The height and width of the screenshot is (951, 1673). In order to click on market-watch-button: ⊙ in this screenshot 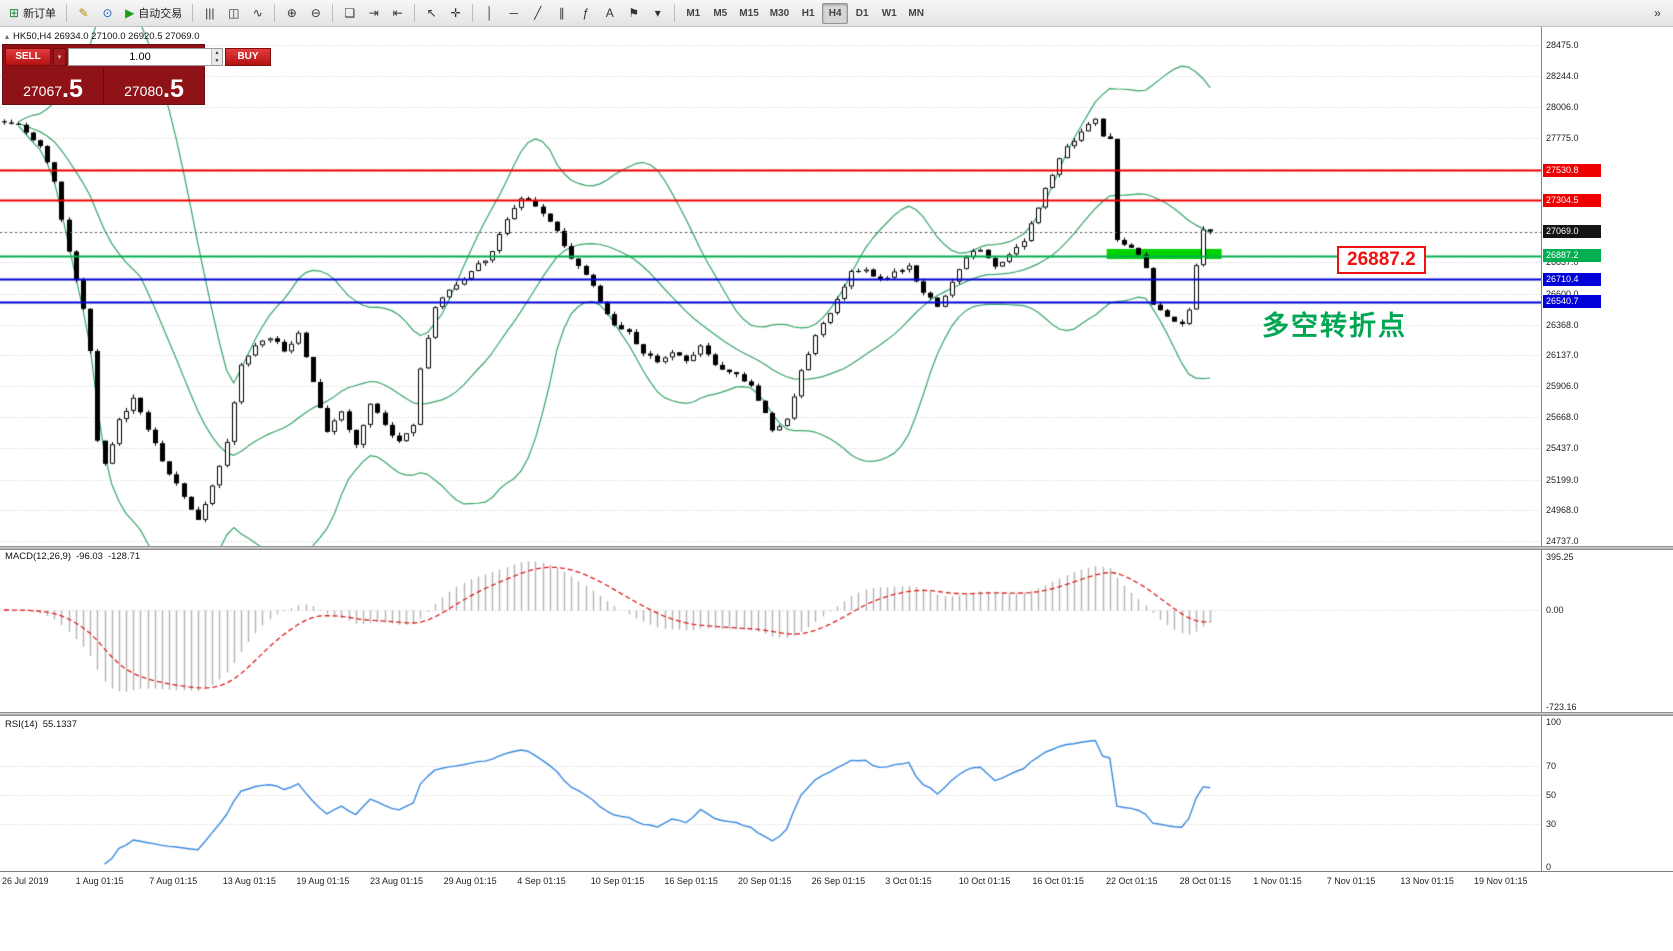, I will do `click(107, 13)`.